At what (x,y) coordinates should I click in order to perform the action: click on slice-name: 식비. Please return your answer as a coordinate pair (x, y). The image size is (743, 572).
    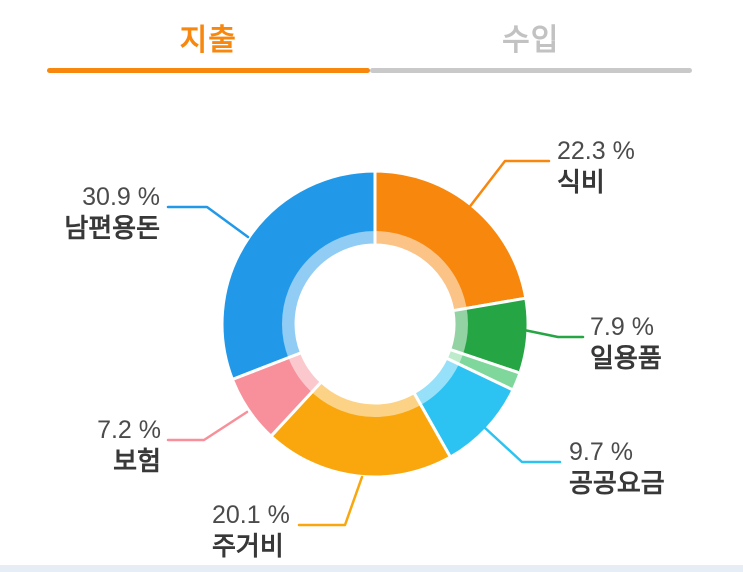
    Looking at the image, I should click on (581, 182).